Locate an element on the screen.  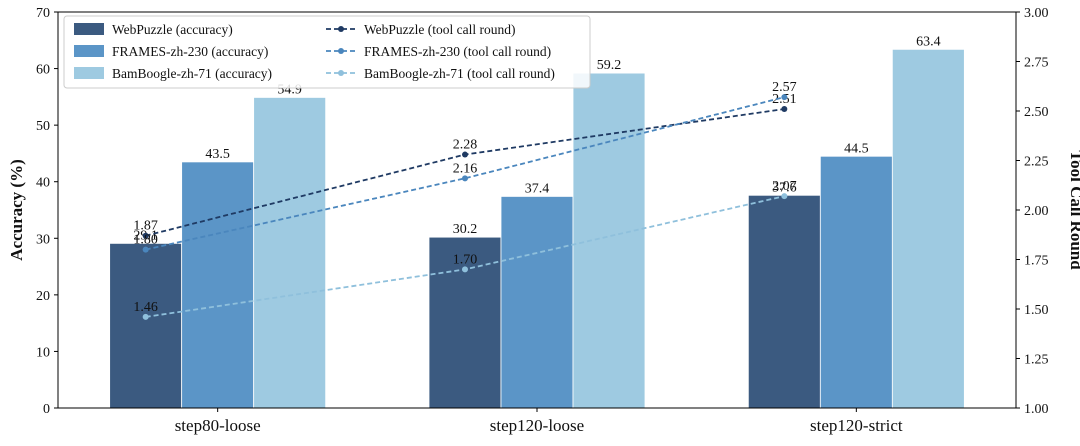
bar-value-label: 37.4 is located at coordinates (537, 188).